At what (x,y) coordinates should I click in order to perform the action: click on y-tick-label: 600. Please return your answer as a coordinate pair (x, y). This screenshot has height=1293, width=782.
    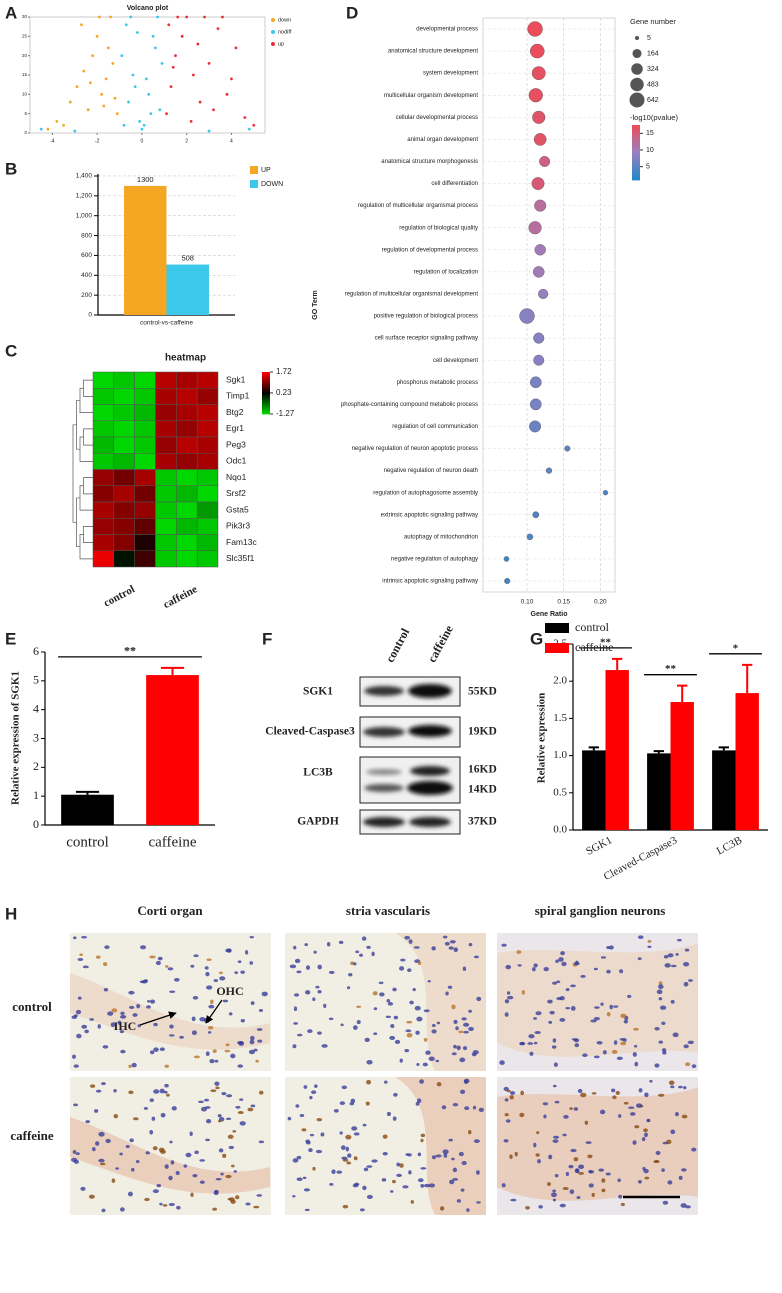
    Looking at the image, I should click on (86, 255).